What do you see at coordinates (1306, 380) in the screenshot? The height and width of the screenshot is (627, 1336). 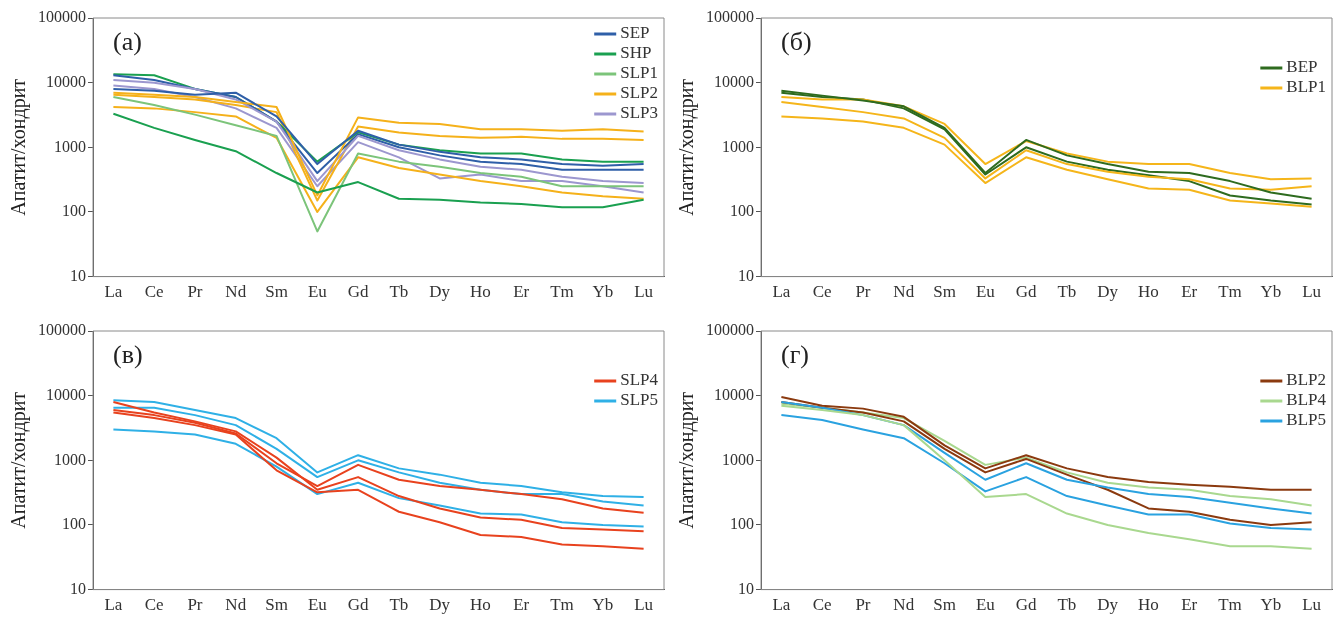 I see `legend-label: BLP2` at bounding box center [1306, 380].